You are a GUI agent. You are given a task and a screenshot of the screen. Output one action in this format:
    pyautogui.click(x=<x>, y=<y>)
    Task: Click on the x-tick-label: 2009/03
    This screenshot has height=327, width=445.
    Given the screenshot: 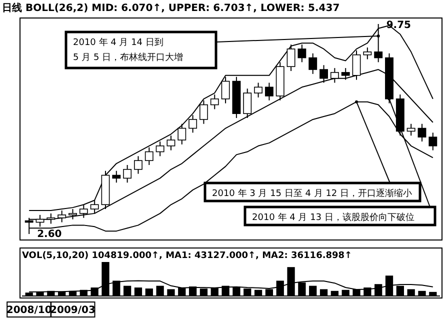 What is the action you would take?
    pyautogui.click(x=73, y=310)
    